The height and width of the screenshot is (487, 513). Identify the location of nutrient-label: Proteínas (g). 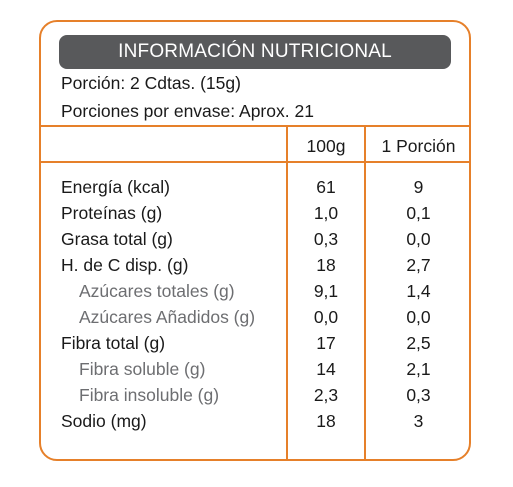
(112, 213).